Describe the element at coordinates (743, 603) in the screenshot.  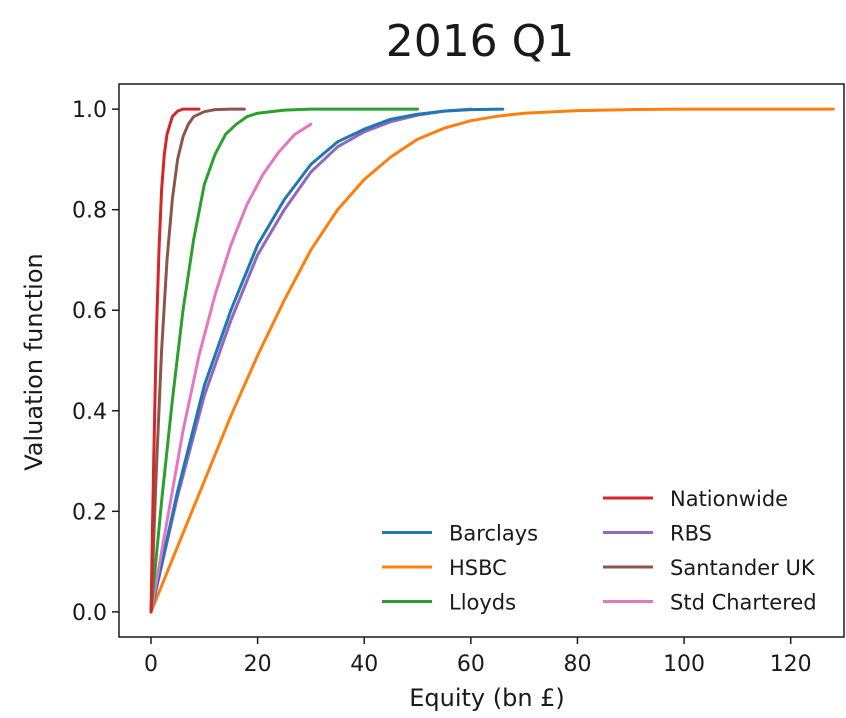
I see `legend-label: Std Chartered` at that location.